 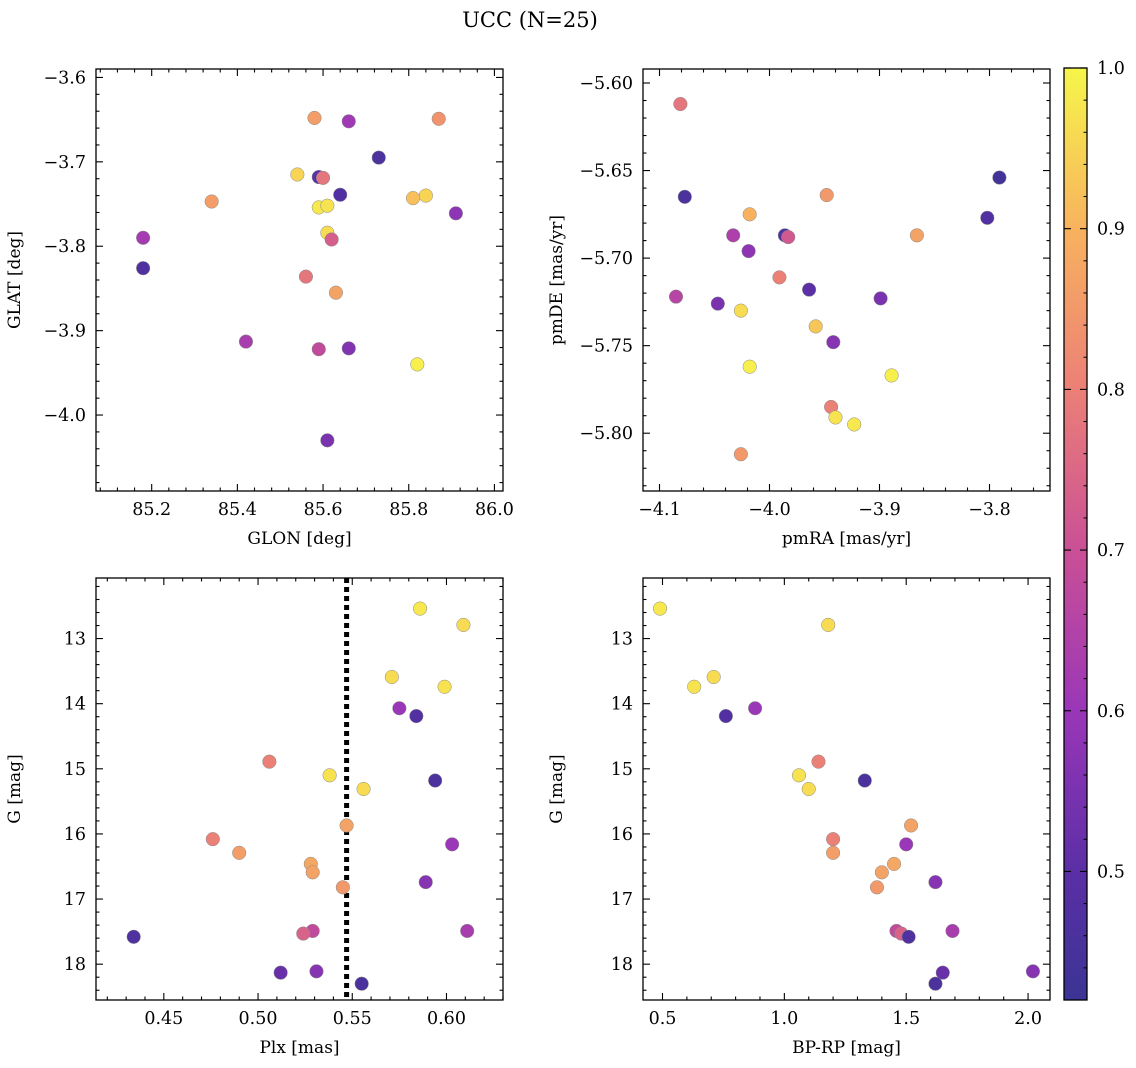 I want to click on y-tick-label: 17, so click(x=75, y=900).